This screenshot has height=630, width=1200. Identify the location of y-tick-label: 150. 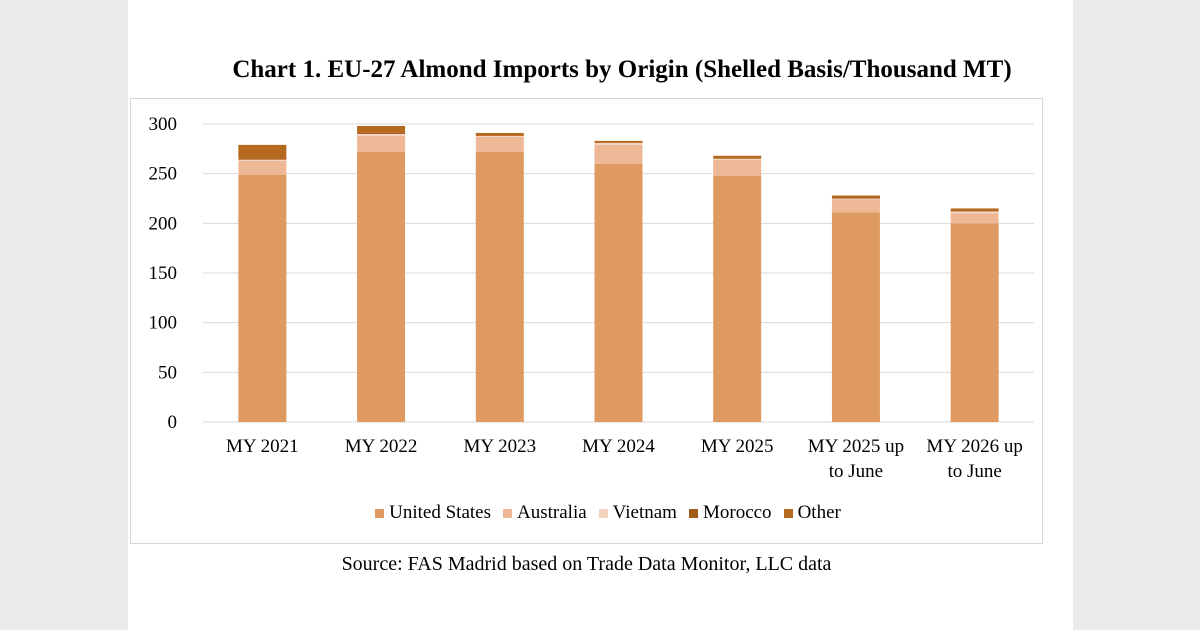
(163, 273).